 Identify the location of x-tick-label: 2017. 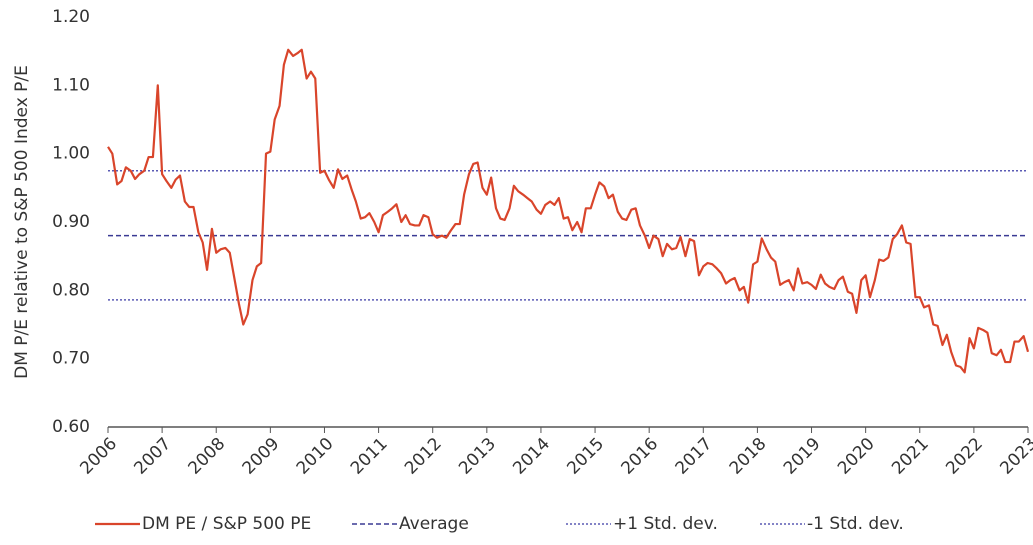
(694, 456).